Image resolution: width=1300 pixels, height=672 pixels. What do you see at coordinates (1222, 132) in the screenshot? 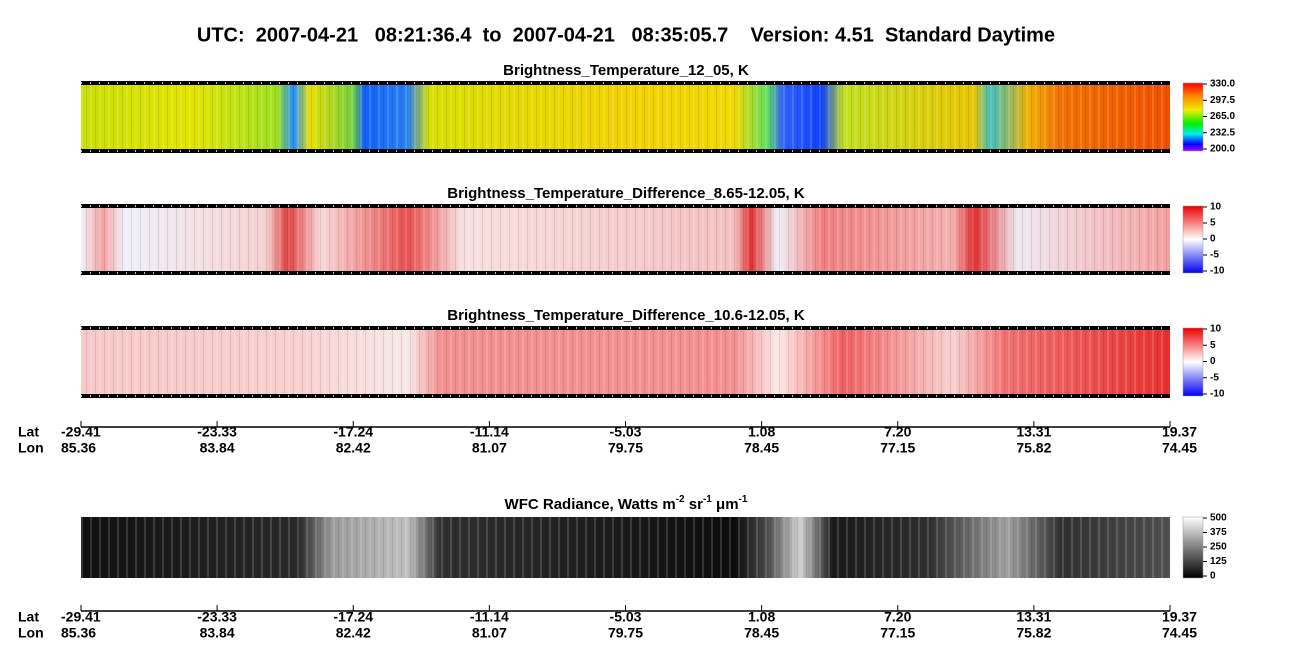
I see `colorbar-label: 232.5` at bounding box center [1222, 132].